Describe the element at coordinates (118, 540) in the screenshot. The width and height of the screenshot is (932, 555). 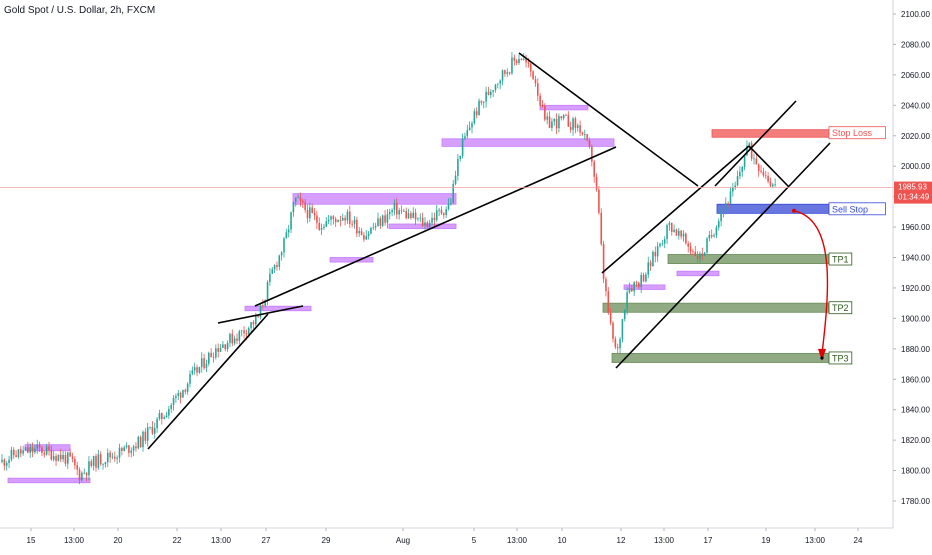
I see `x-tick-label: 20` at that location.